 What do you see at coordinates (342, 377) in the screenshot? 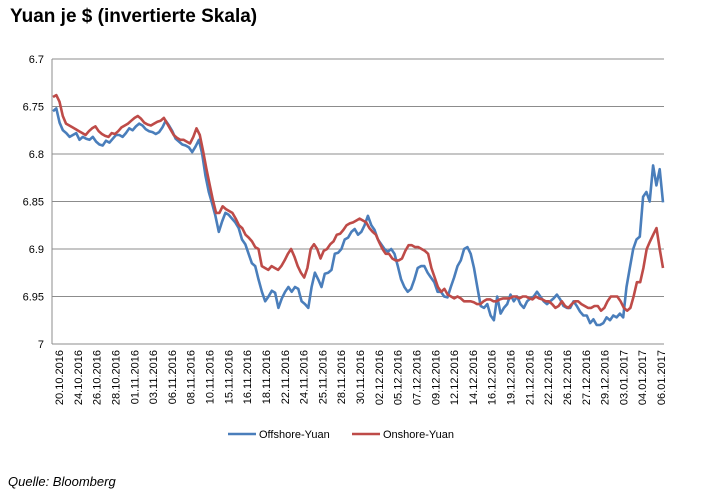
I see `x-tick-label: 28.11.2016` at bounding box center [342, 377].